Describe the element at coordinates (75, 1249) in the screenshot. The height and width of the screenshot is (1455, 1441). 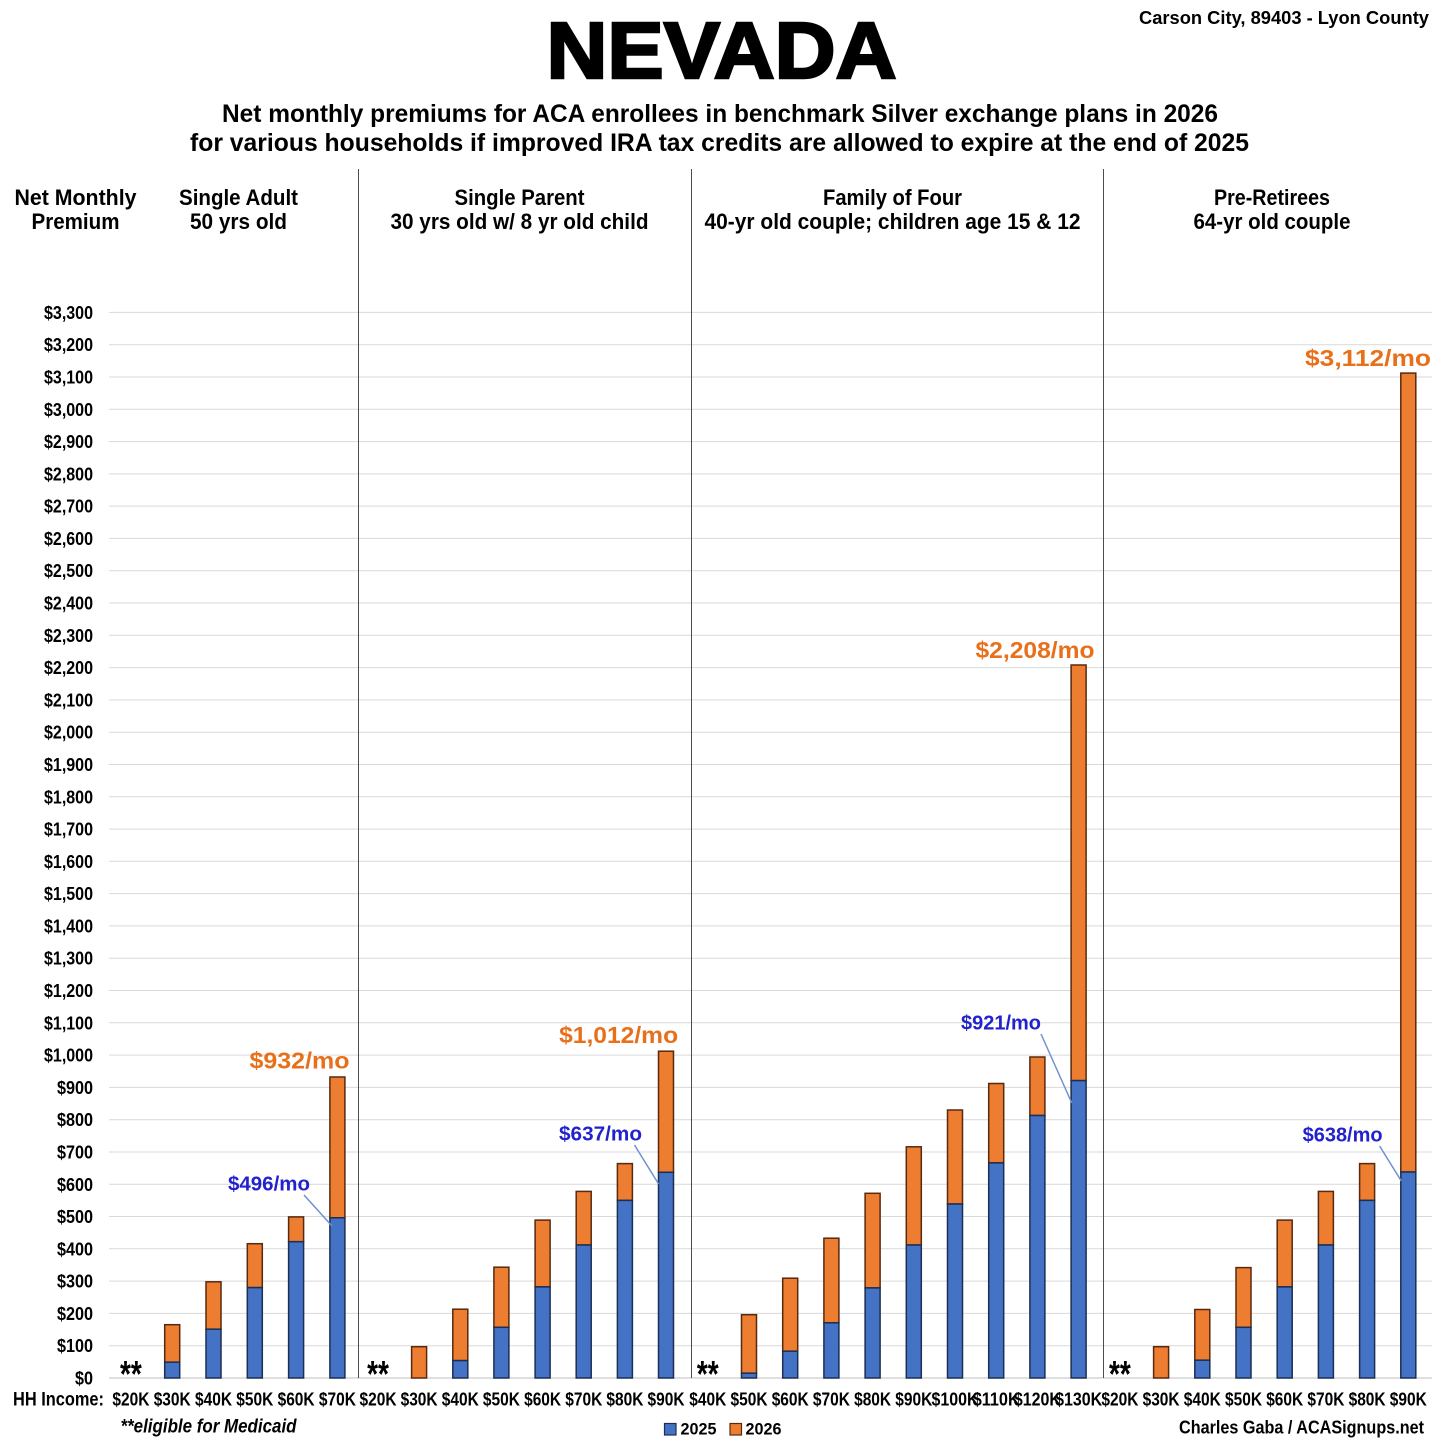
I see `svg-text: $400` at that location.